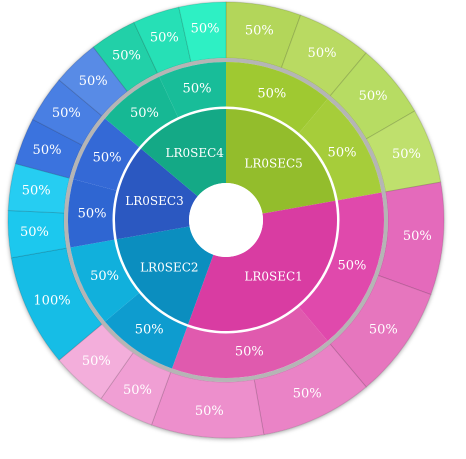 The width and height of the screenshot is (466, 459). I want to click on inner-slice-label: LR0SEC1, so click(273, 277).